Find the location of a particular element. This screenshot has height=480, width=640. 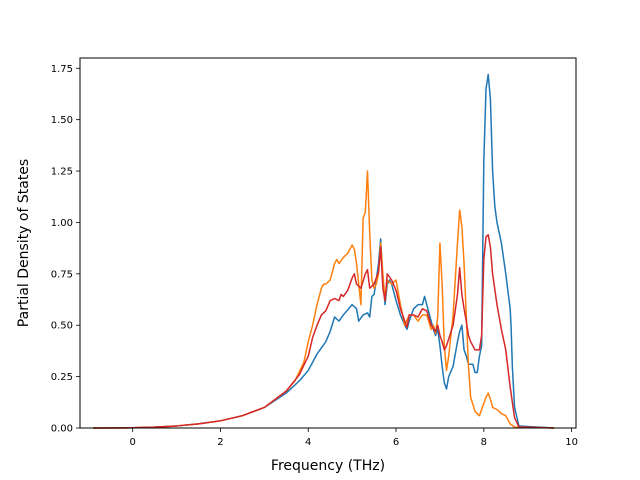

y-tick-label: 0.50 is located at coordinates (62, 326).